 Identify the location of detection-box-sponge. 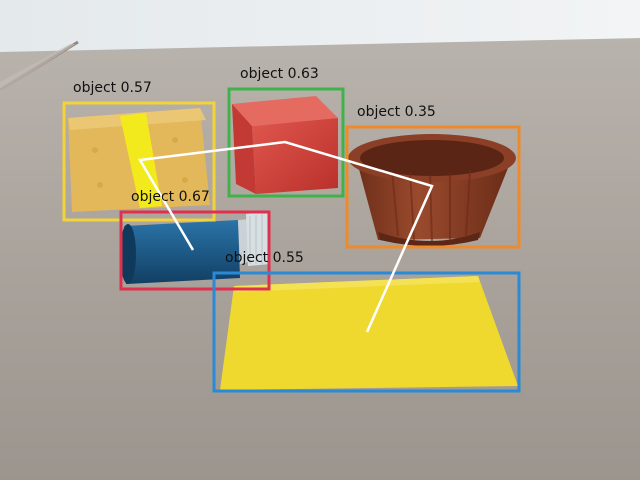
(139, 161).